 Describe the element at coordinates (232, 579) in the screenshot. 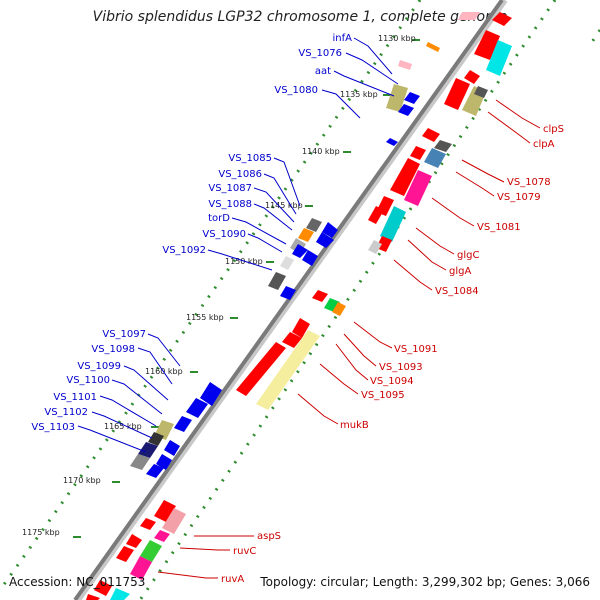

I see `gene-label: ruvA` at that location.